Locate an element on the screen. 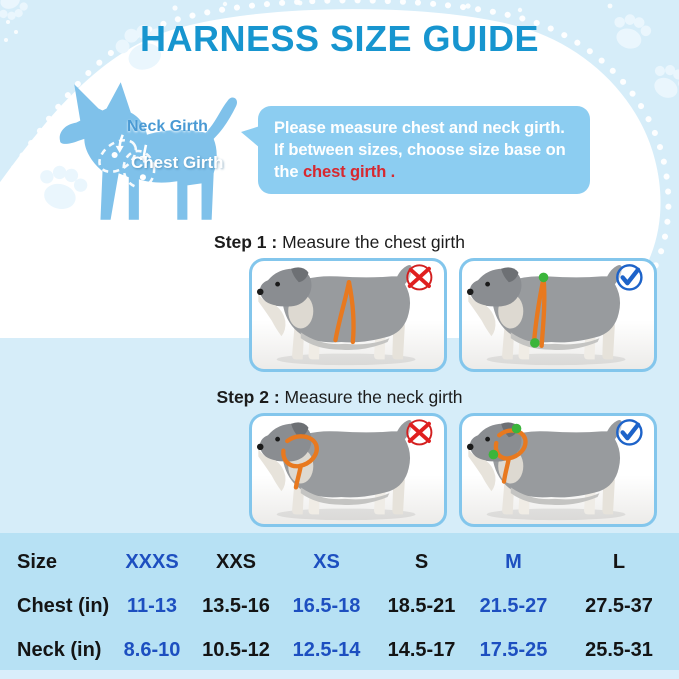 The width and height of the screenshot is (679, 679). table-cell: 25.5-31 is located at coordinates (619, 649).